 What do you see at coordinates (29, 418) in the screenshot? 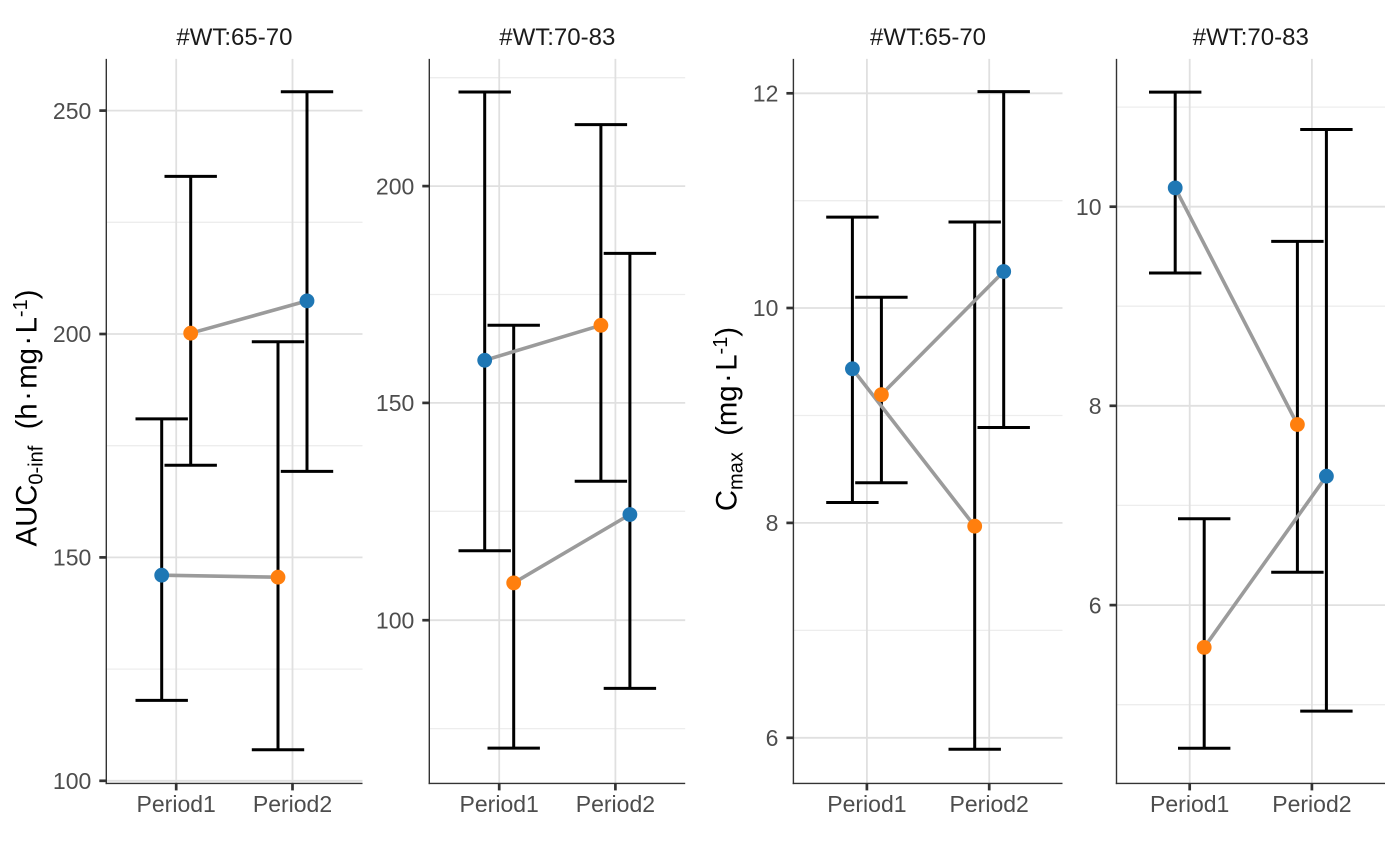
I see `svg-text: AUC0-inf (h · mg · L-1)` at bounding box center [29, 418].